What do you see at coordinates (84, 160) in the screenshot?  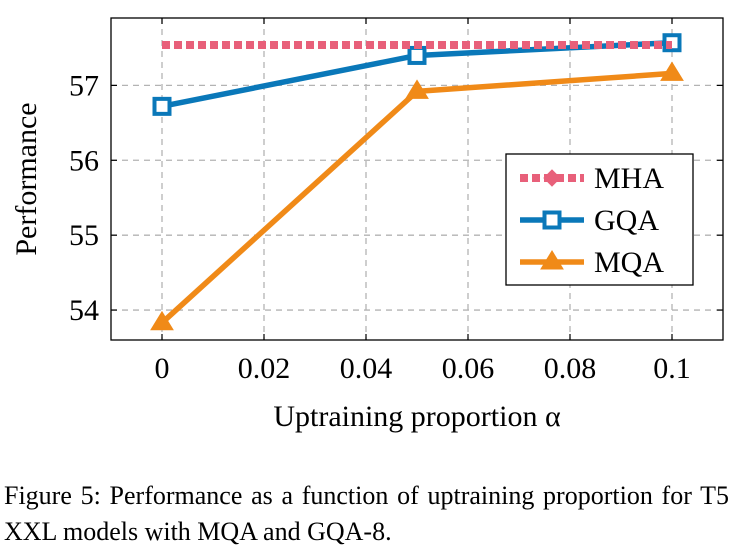 I see `y-tick-label: 56` at bounding box center [84, 160].